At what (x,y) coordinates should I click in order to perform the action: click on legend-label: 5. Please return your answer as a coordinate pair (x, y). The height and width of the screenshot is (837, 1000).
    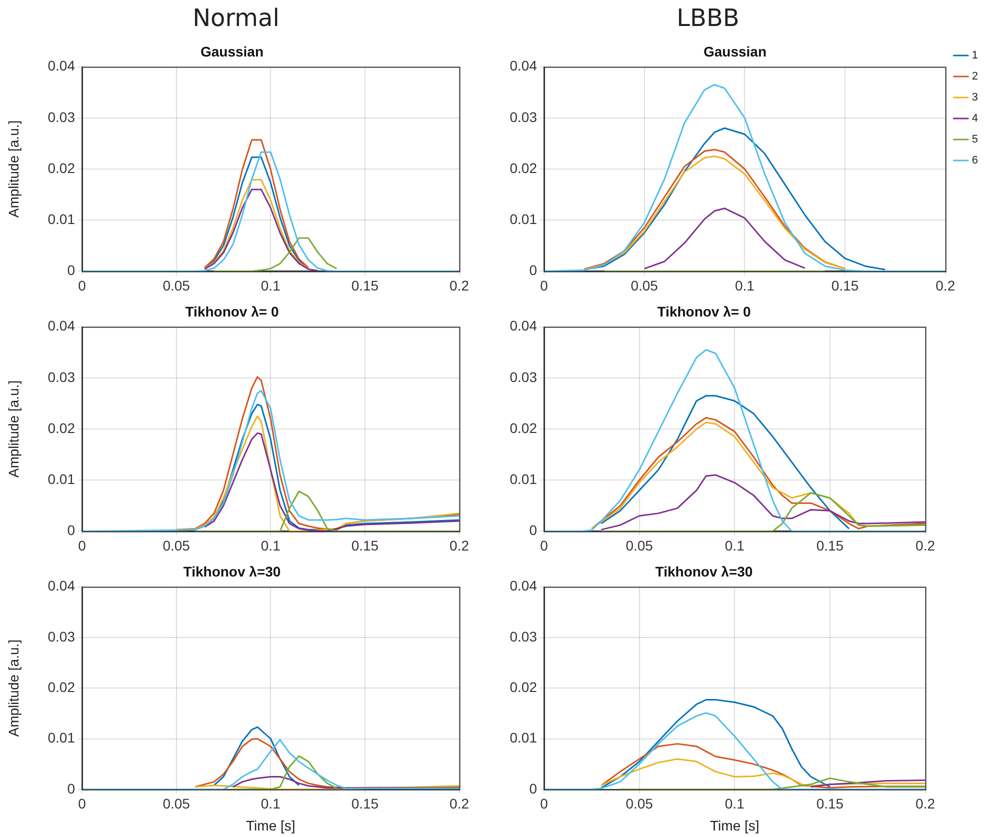
    Looking at the image, I should click on (975, 140).